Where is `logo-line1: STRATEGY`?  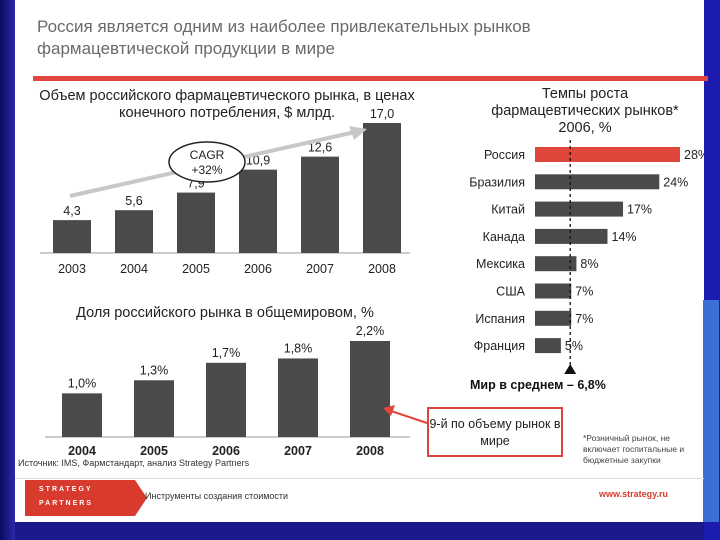
logo-line1: STRATEGY is located at coordinates (66, 489).